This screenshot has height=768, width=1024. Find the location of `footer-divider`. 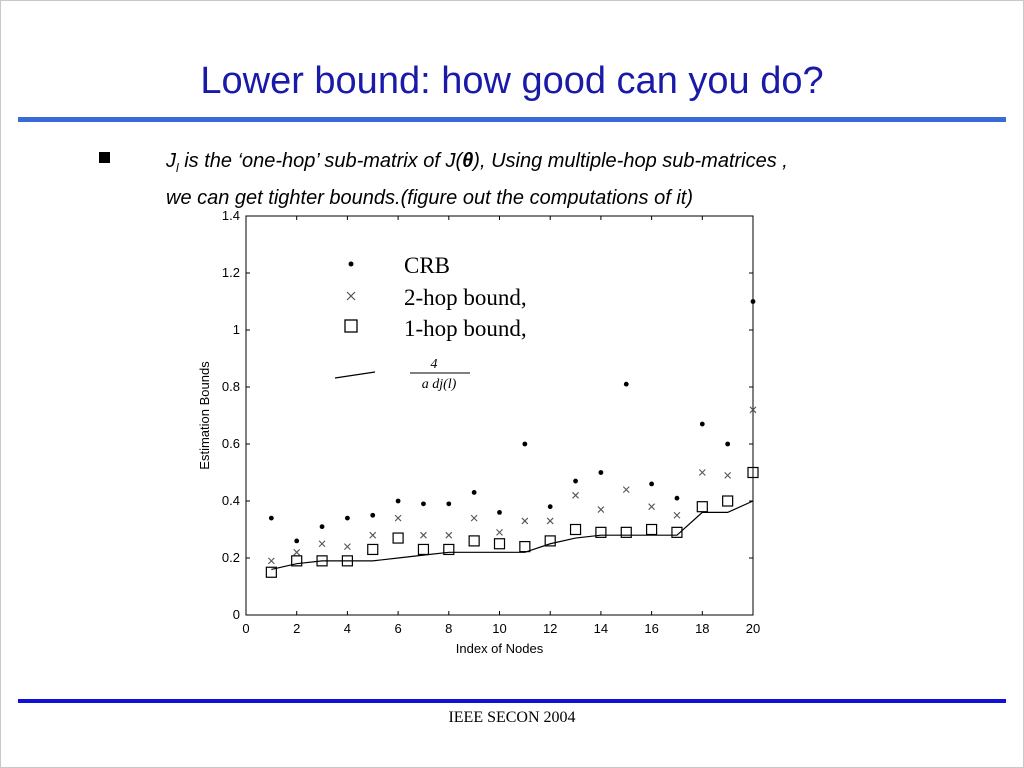

footer-divider is located at coordinates (512, 701).